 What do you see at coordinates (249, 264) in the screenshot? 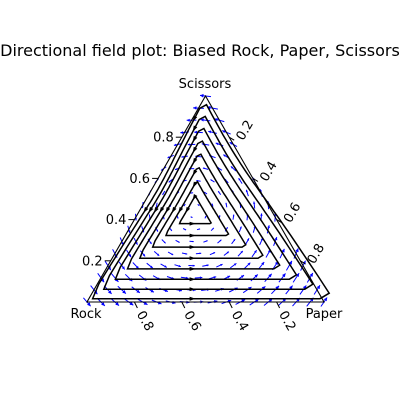
I see `field-arrow-3-10-head` at bounding box center [249, 264].